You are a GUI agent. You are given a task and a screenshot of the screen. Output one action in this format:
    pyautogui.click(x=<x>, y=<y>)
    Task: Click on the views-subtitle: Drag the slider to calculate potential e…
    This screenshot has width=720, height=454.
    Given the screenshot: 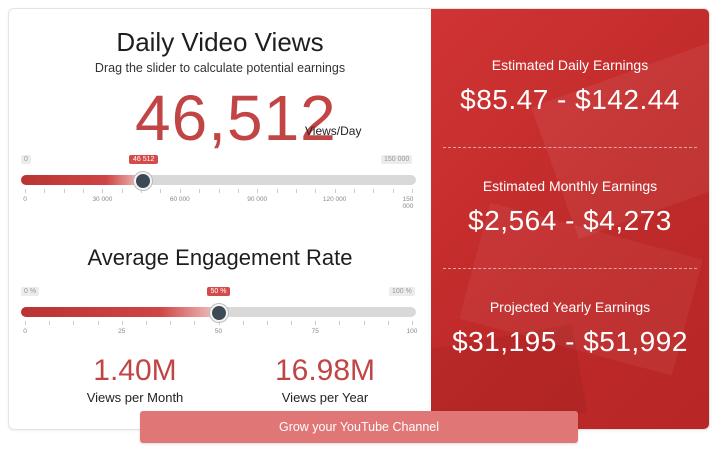 What is the action you would take?
    pyautogui.click(x=220, y=68)
    